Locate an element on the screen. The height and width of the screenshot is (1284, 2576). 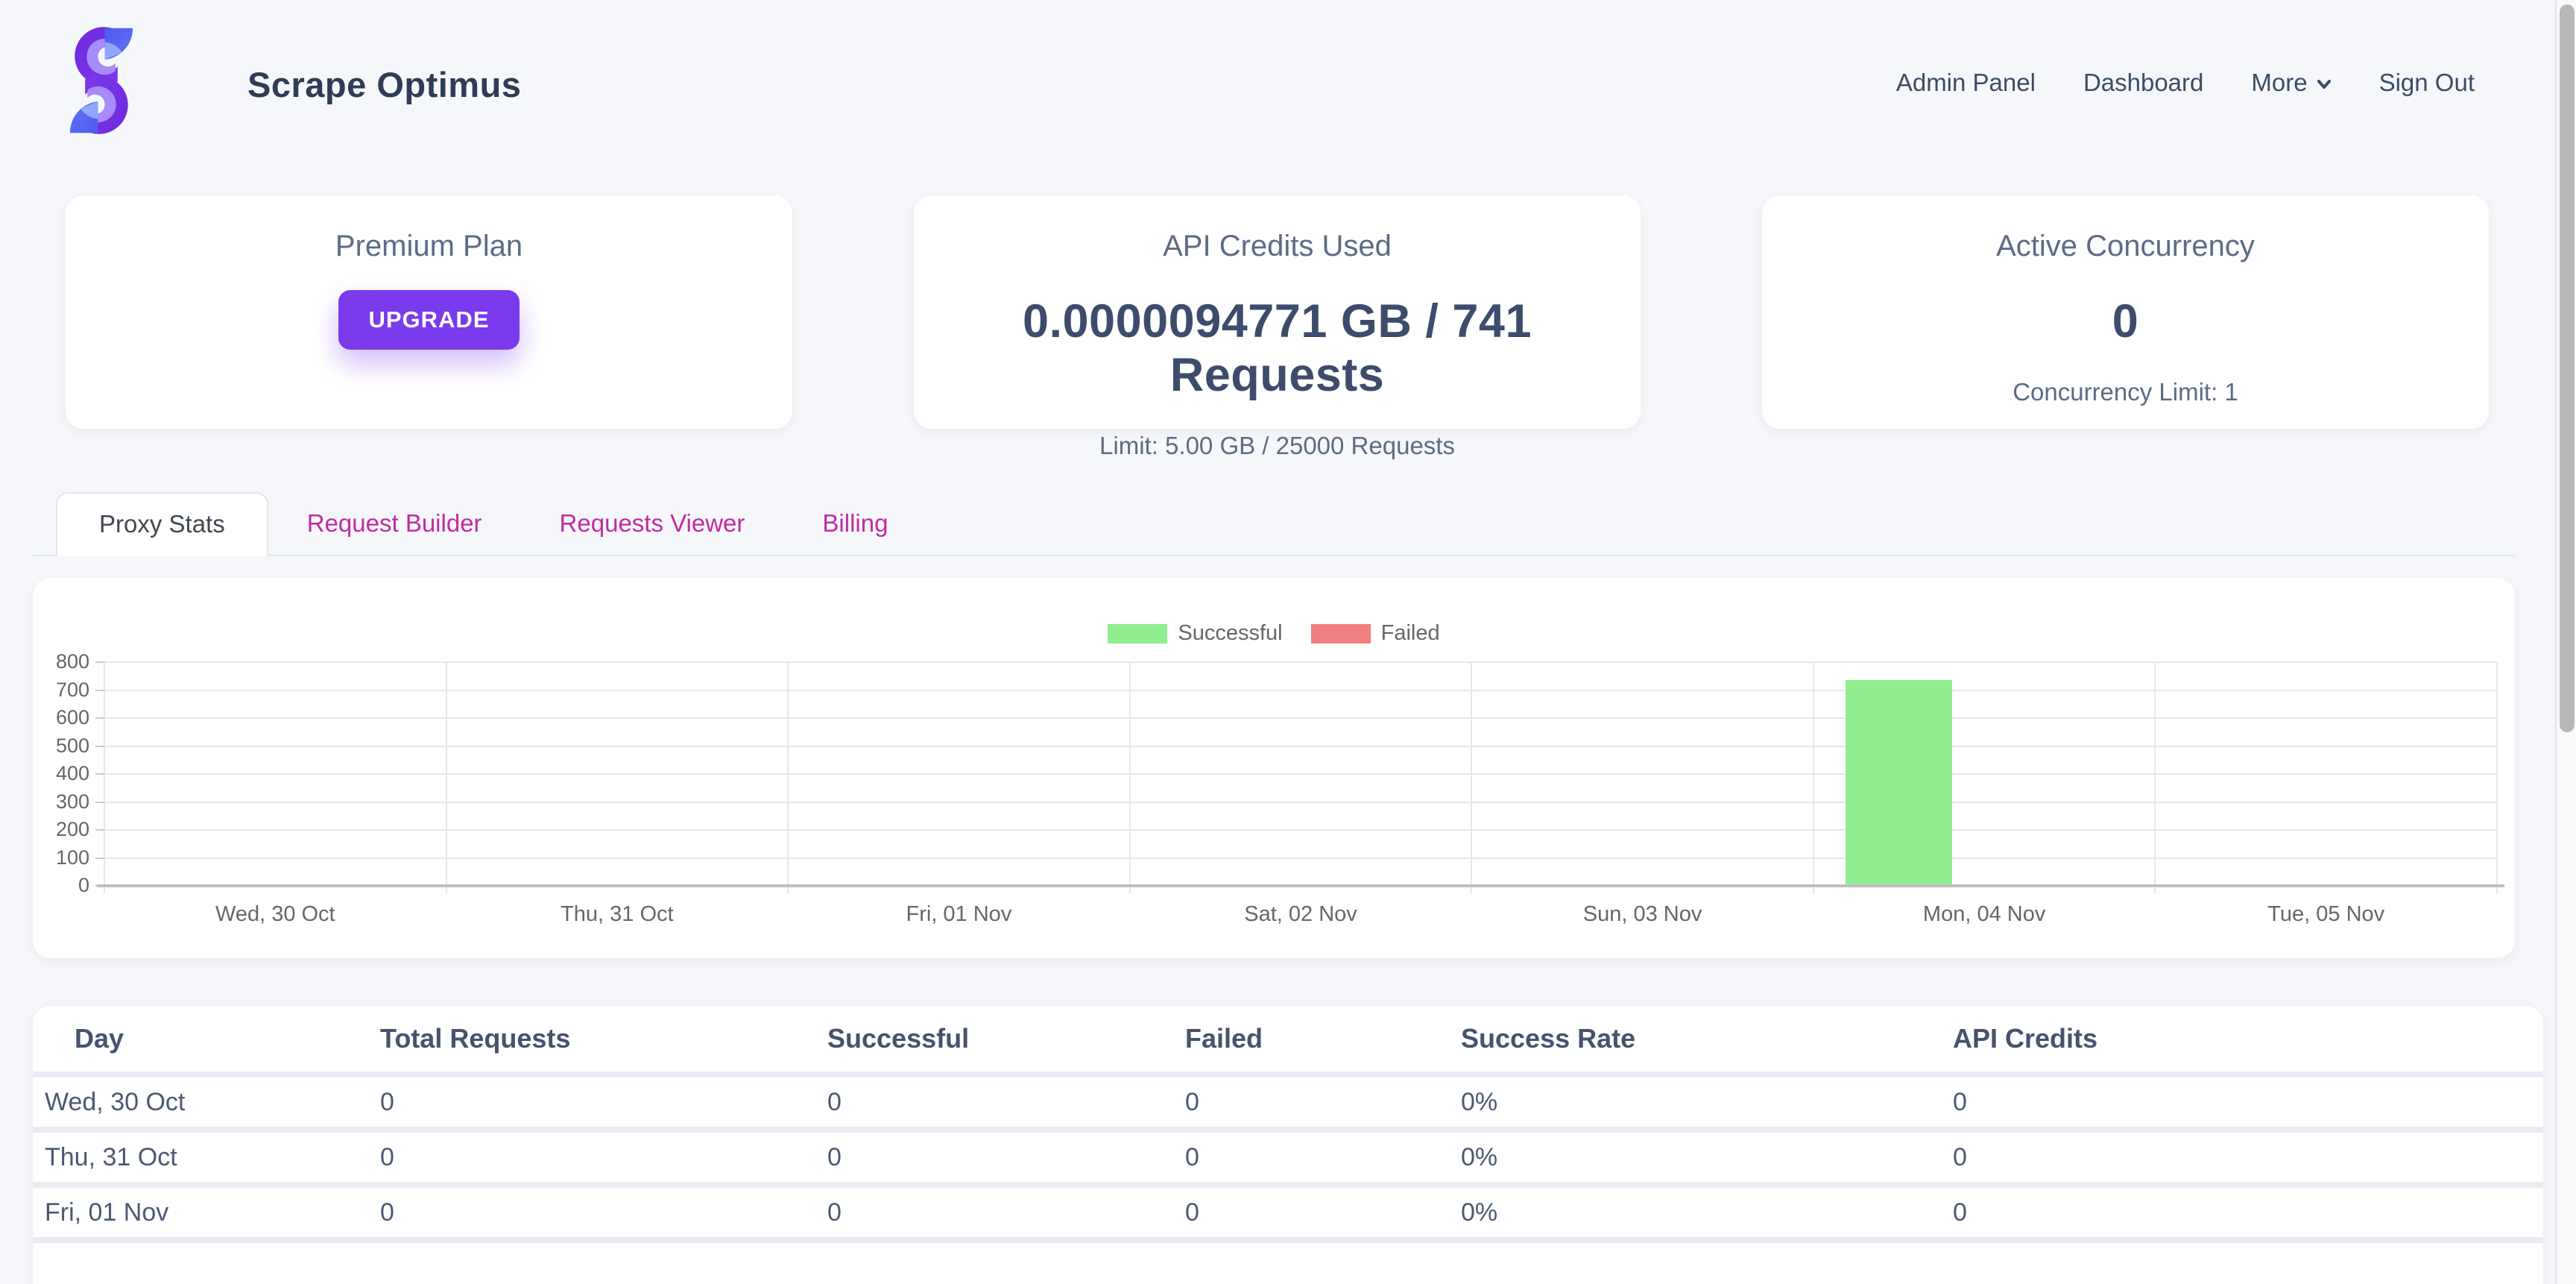
table-cell: Wed, 30 Oct is located at coordinates (199, 1104).